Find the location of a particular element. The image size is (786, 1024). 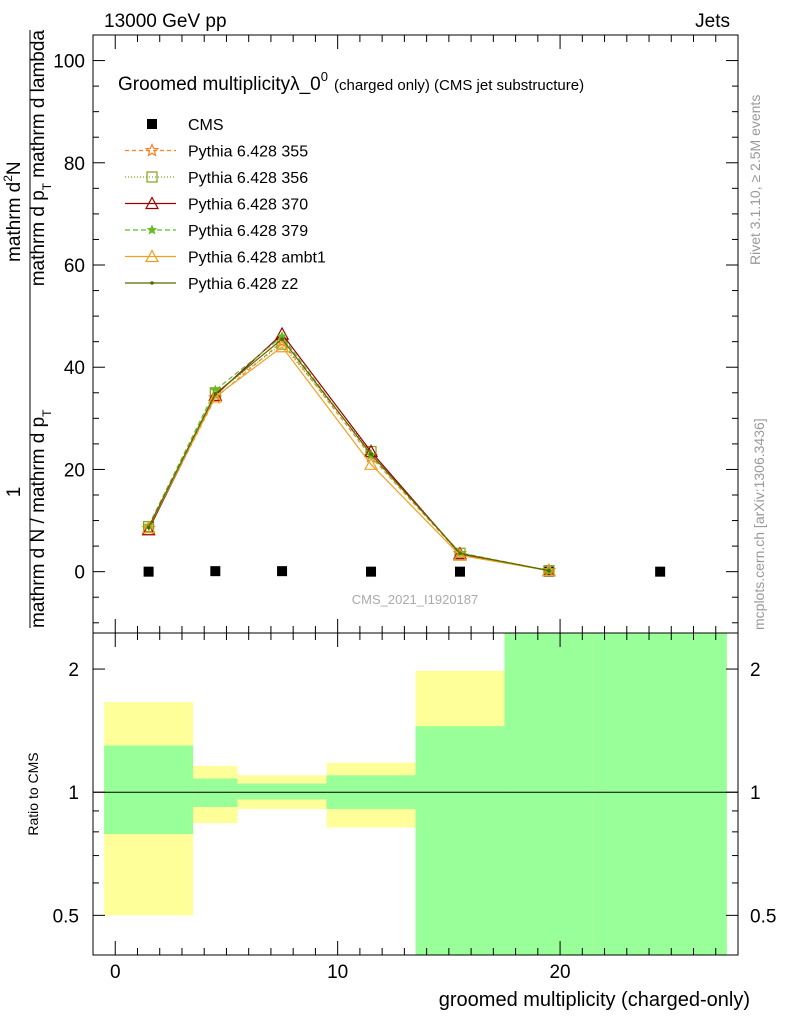

legend-entry-p355: Pythia 6.428 355 is located at coordinates (216, 151).